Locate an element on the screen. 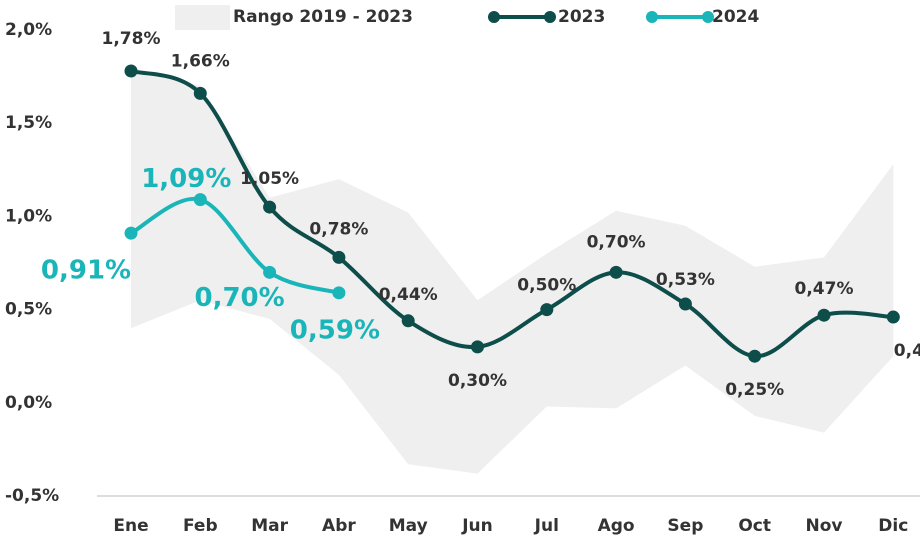 This screenshot has height=542, width=920. x-tick-label: Dic is located at coordinates (893, 526).